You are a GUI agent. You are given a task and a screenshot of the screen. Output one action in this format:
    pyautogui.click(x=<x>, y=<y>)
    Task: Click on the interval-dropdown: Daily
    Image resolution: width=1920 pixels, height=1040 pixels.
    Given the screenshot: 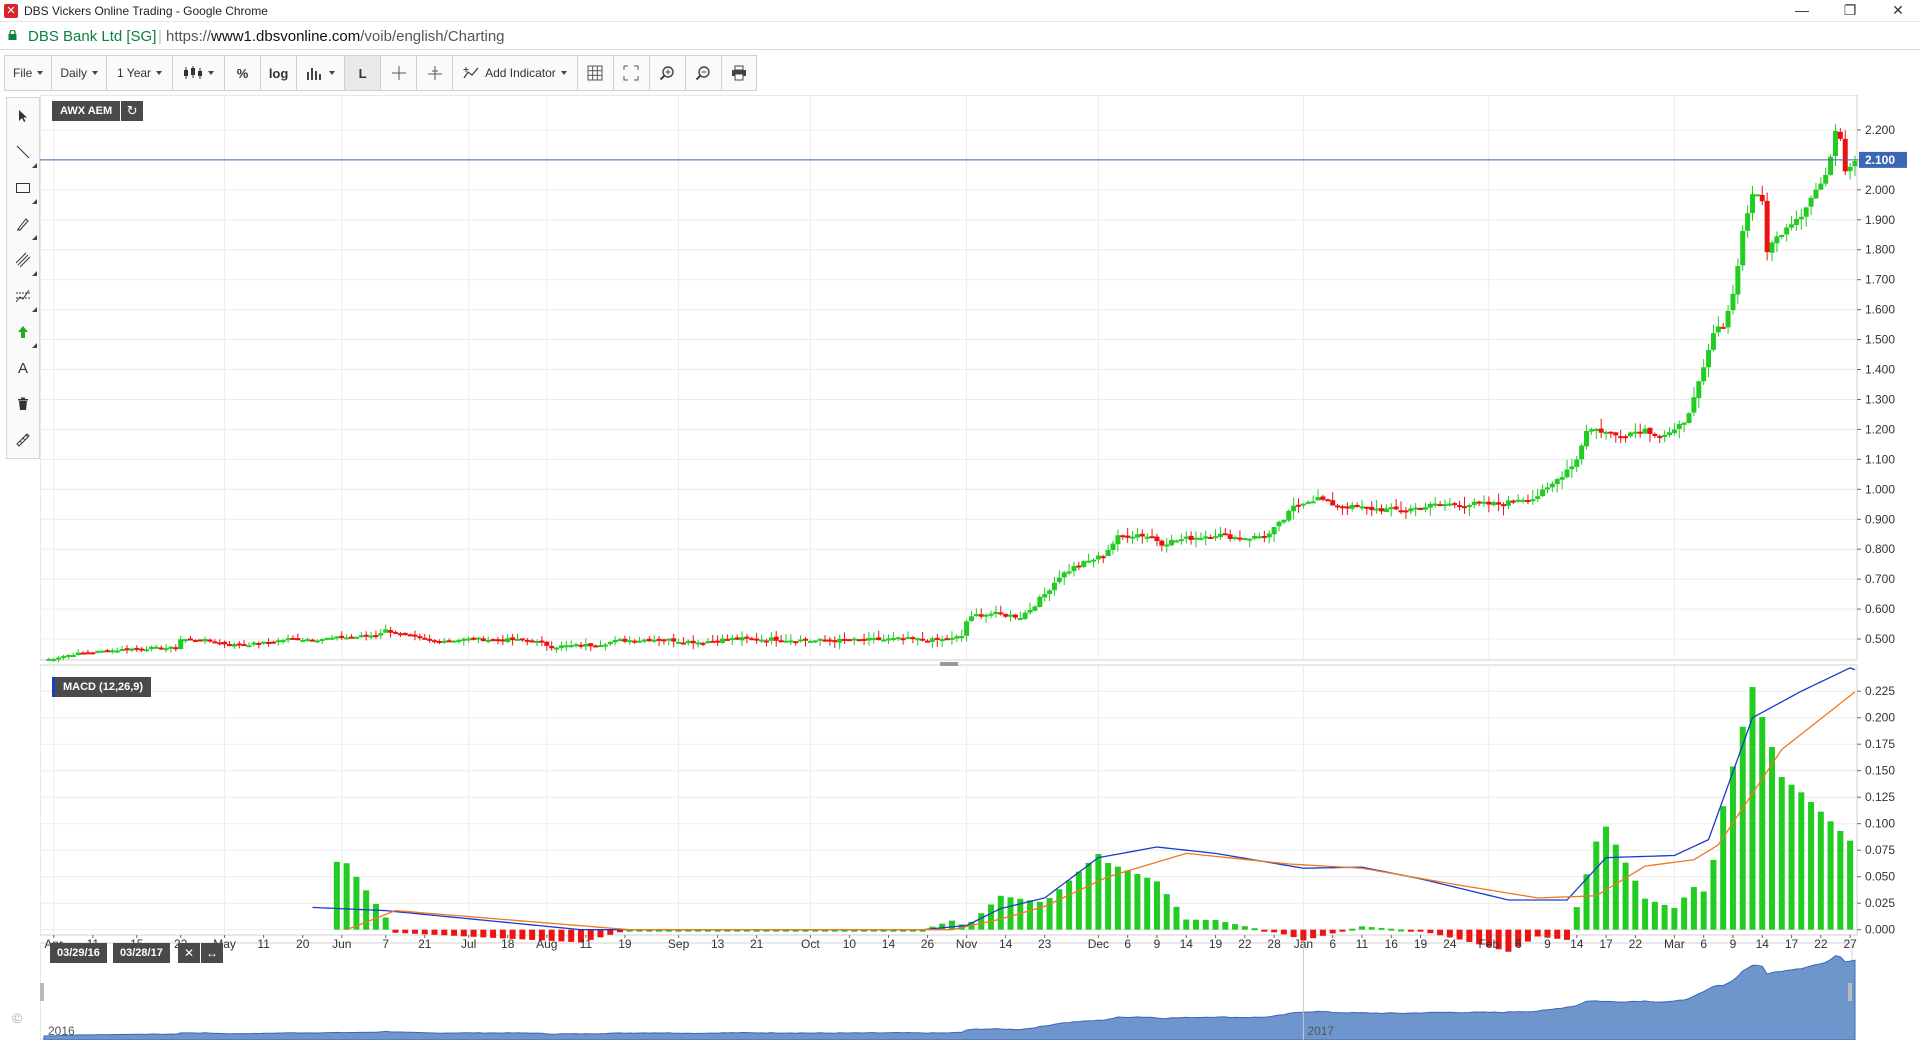 What is the action you would take?
    pyautogui.click(x=79, y=73)
    